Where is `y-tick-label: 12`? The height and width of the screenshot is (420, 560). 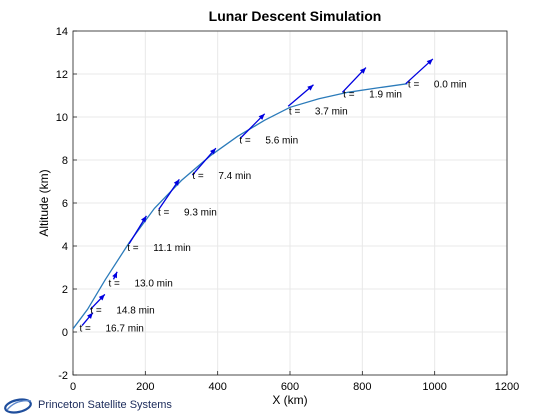
y-tick-label: 12 is located at coordinates (62, 75).